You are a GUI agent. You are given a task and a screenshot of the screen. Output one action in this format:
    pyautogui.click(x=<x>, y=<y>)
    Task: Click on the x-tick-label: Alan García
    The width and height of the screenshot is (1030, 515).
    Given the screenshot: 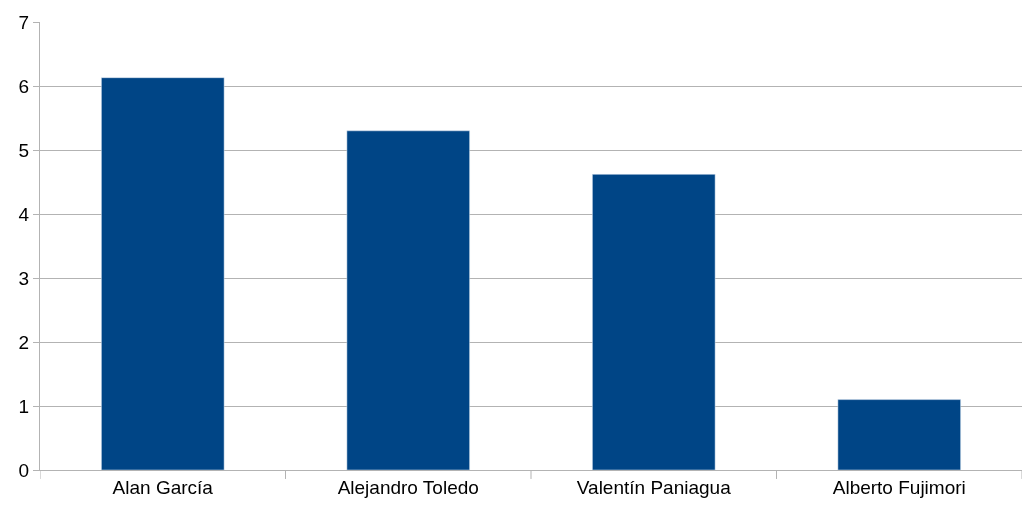 What is the action you would take?
    pyautogui.click(x=163, y=487)
    